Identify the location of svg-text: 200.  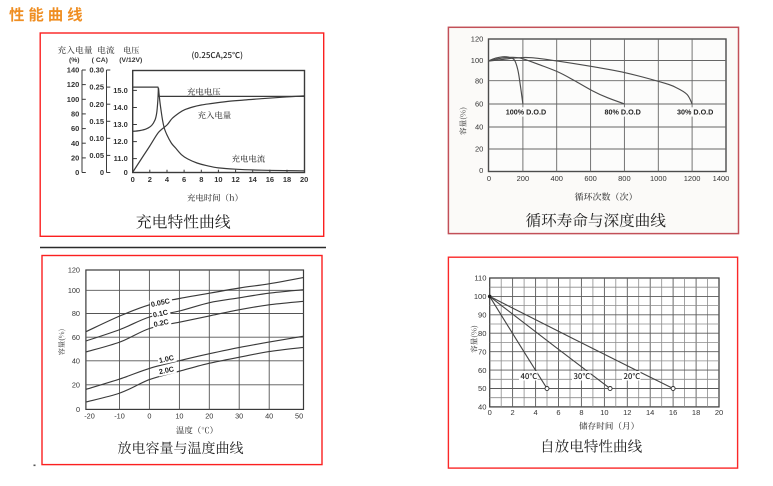
(523, 178).